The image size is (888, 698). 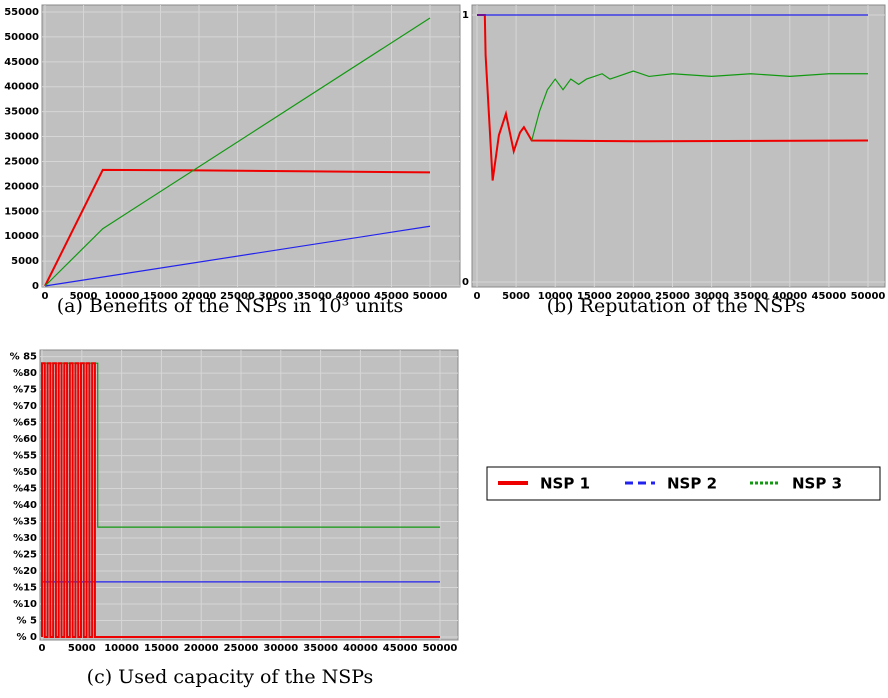 What do you see at coordinates (25, 538) in the screenshot?
I see `y-tick-label: %30` at bounding box center [25, 538].